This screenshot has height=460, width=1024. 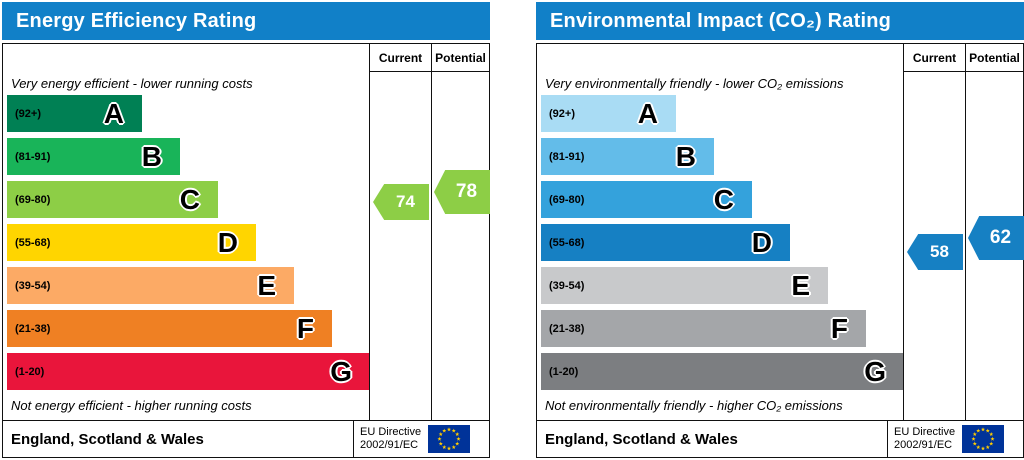 I want to click on environmental-panel-title: Environmental Impact (CO₂) Rating, so click(x=780, y=21).